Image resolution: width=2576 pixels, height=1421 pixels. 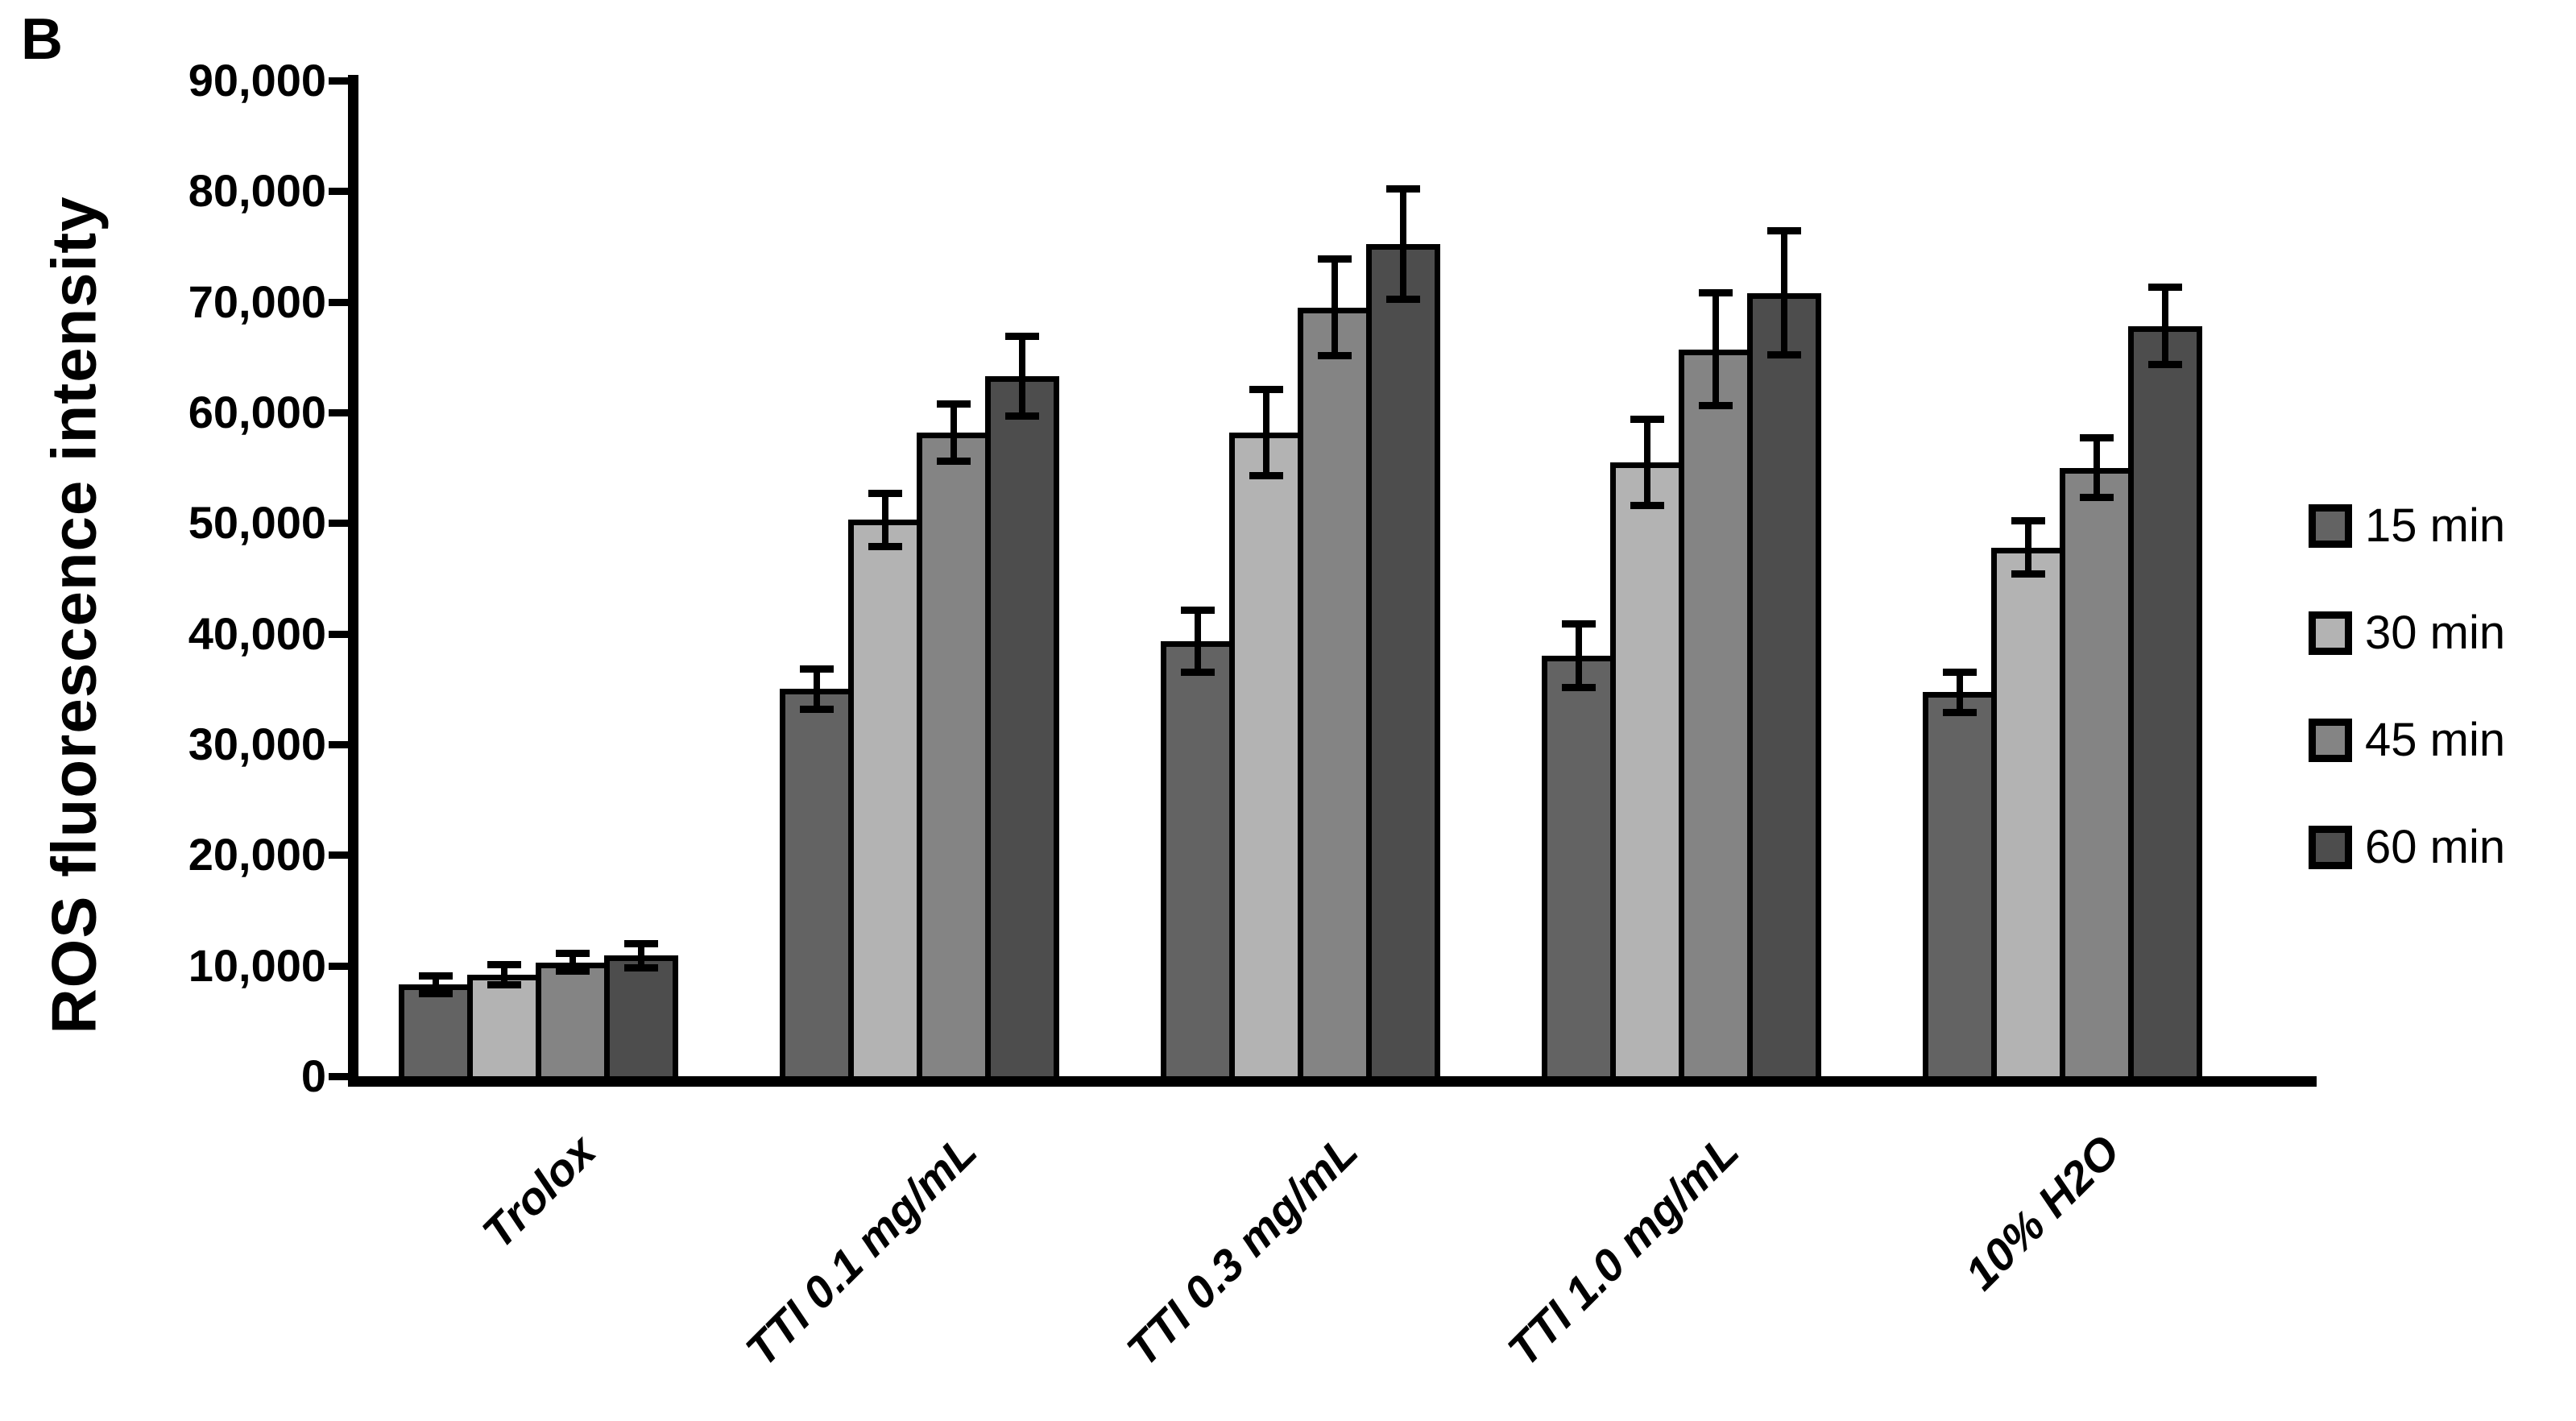 What do you see at coordinates (353, 581) in the screenshot?
I see `y-axis-line` at bounding box center [353, 581].